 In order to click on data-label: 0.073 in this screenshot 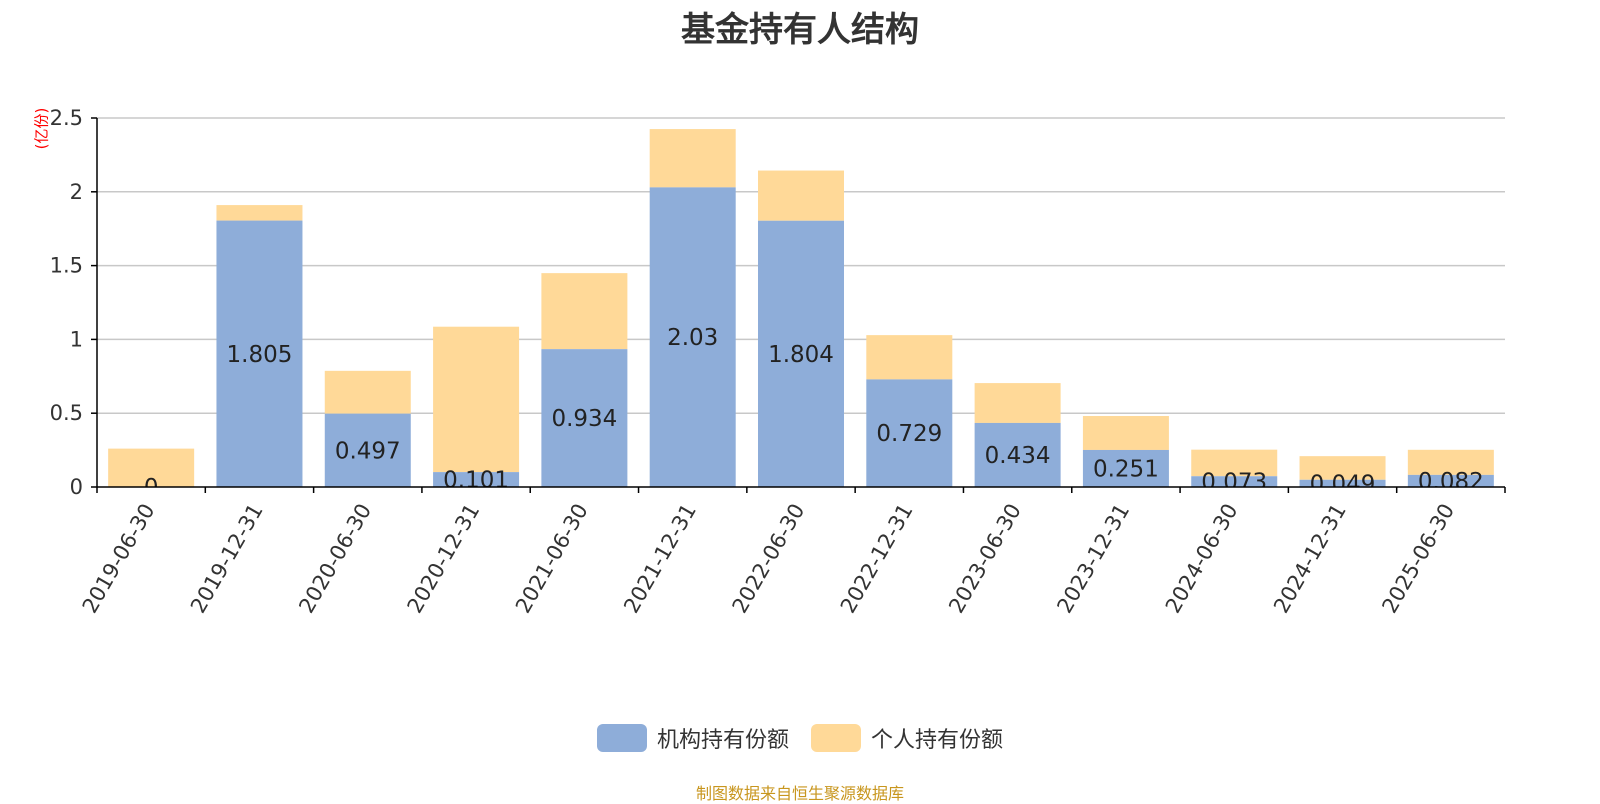, I will do `click(1234, 483)`.